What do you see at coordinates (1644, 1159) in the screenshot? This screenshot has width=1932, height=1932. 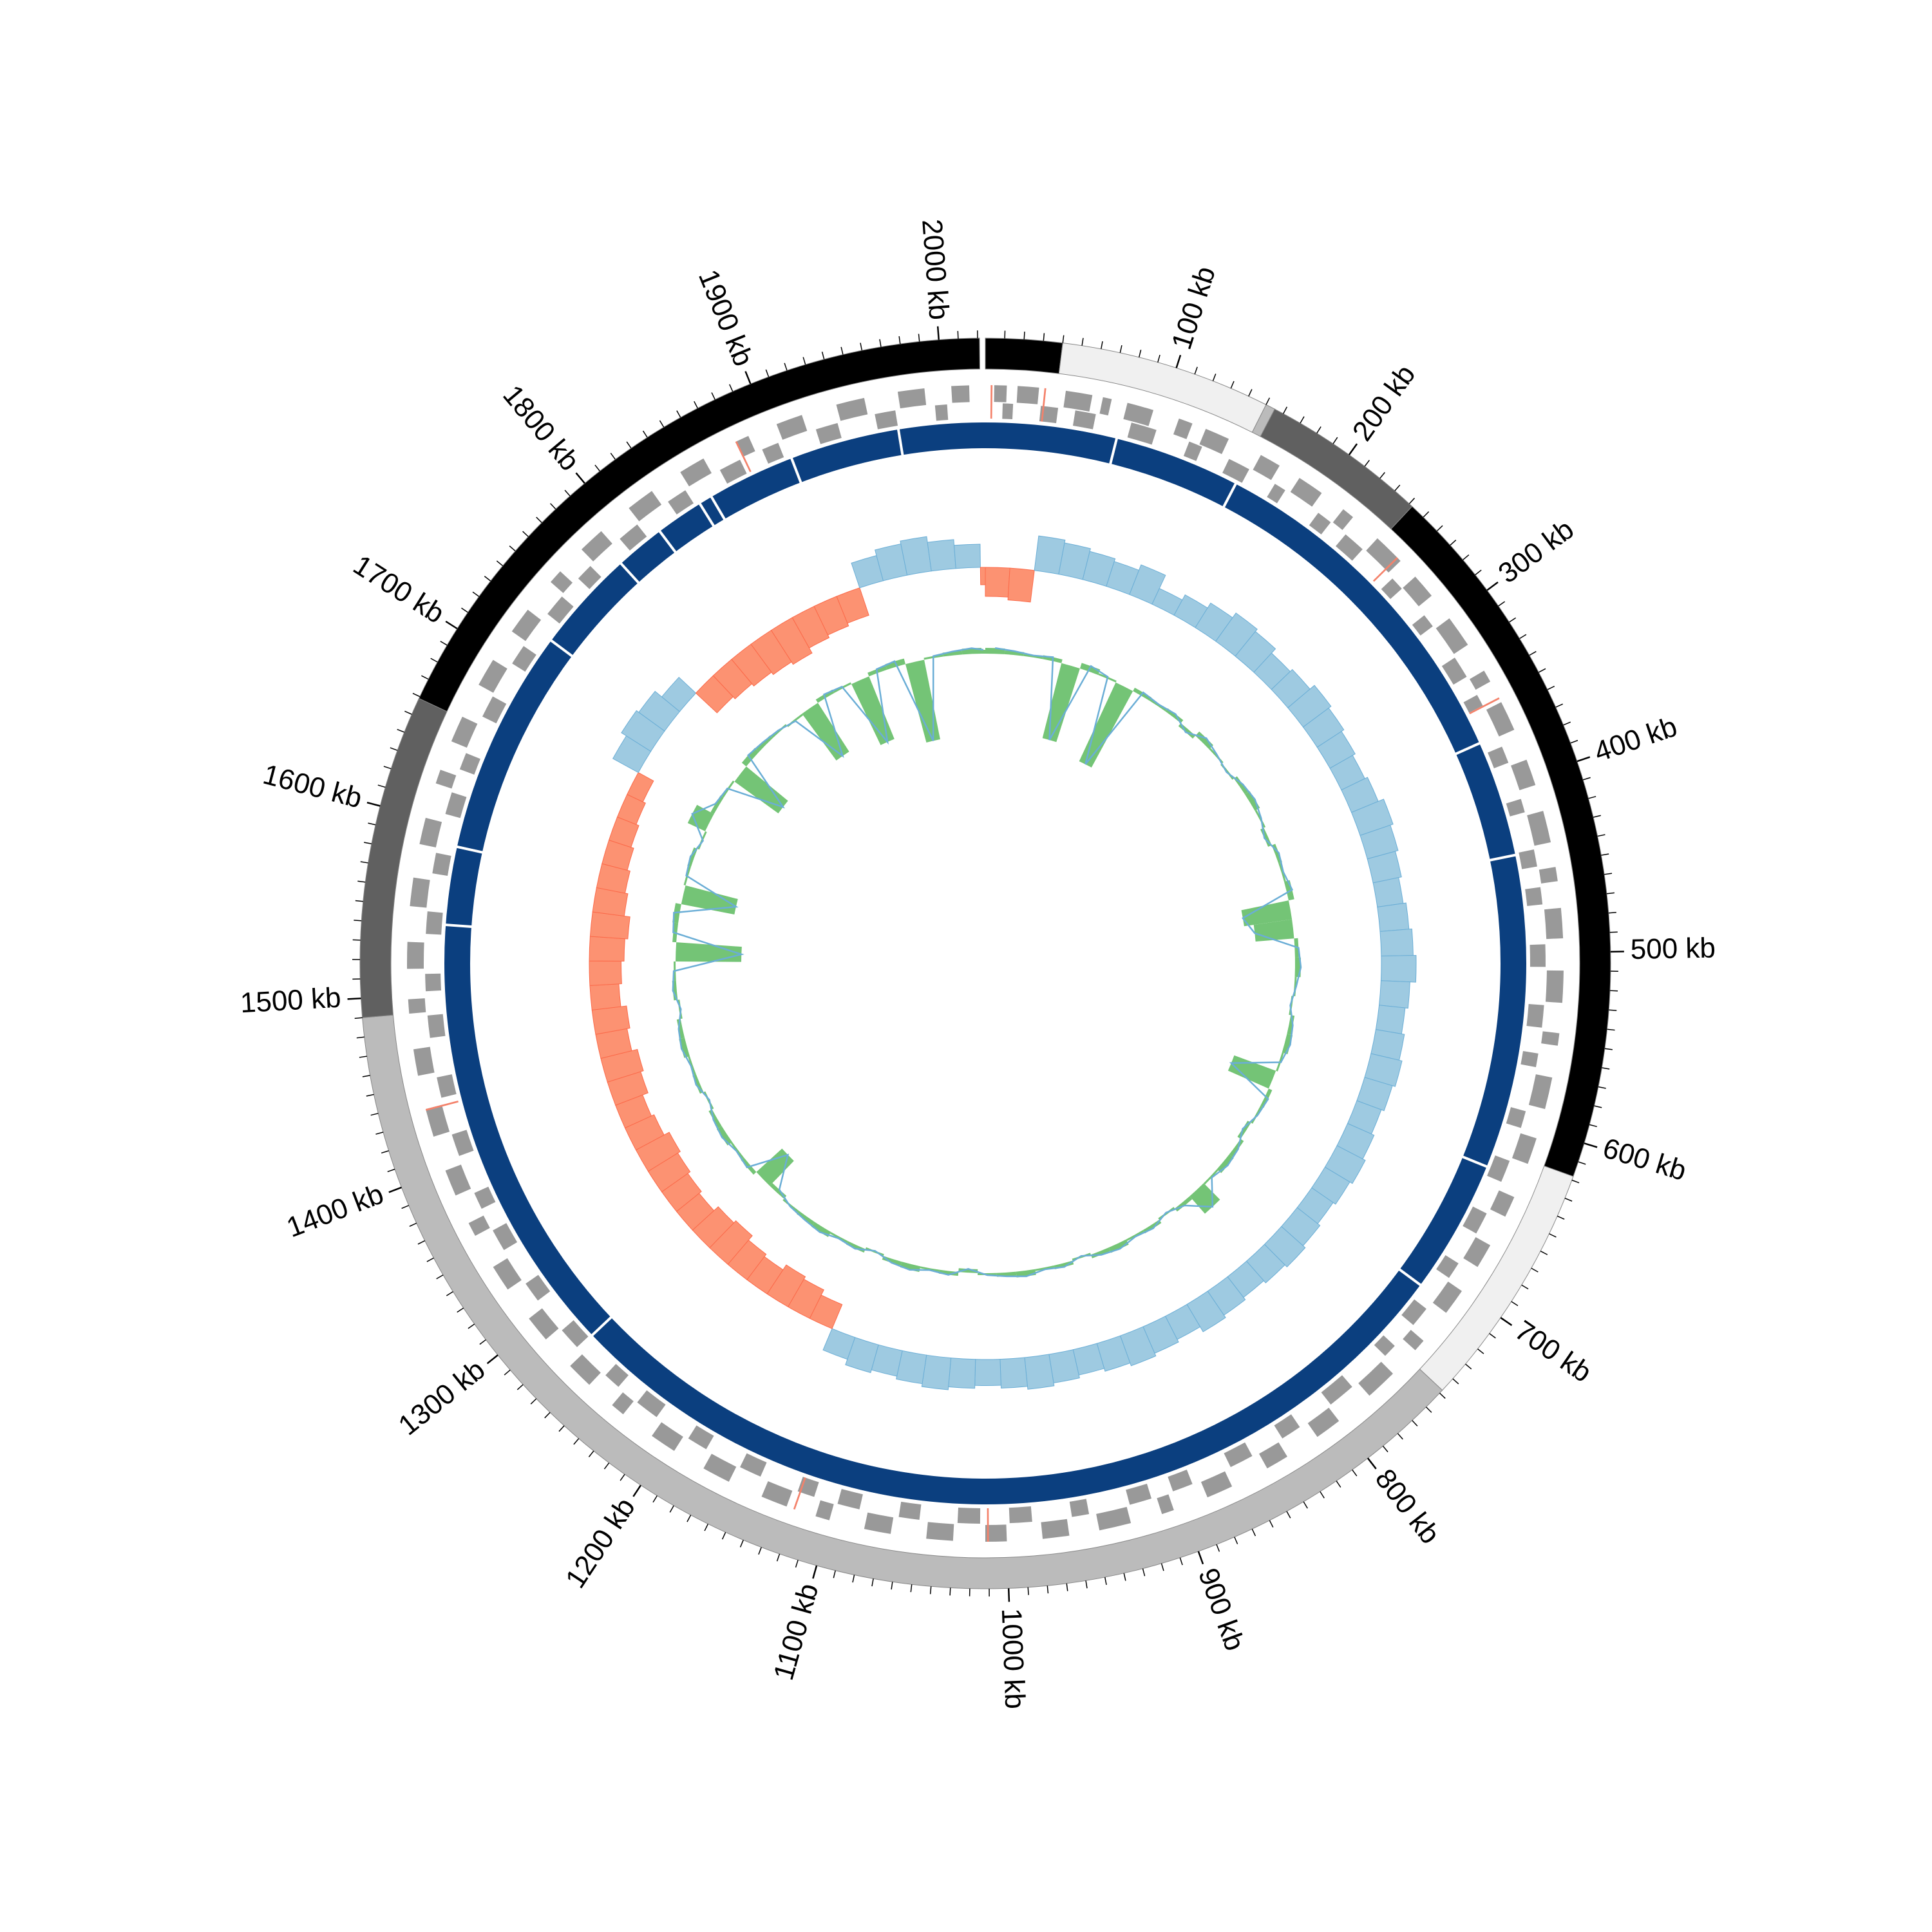 I see `tick-label: 600 kb` at bounding box center [1644, 1159].